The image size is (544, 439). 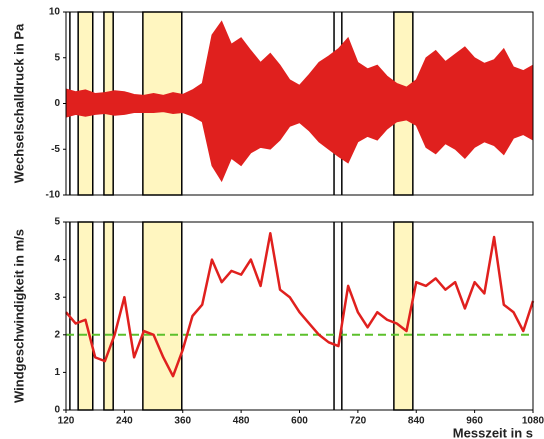 I want to click on y-tick-label: -5, so click(x=55, y=149).